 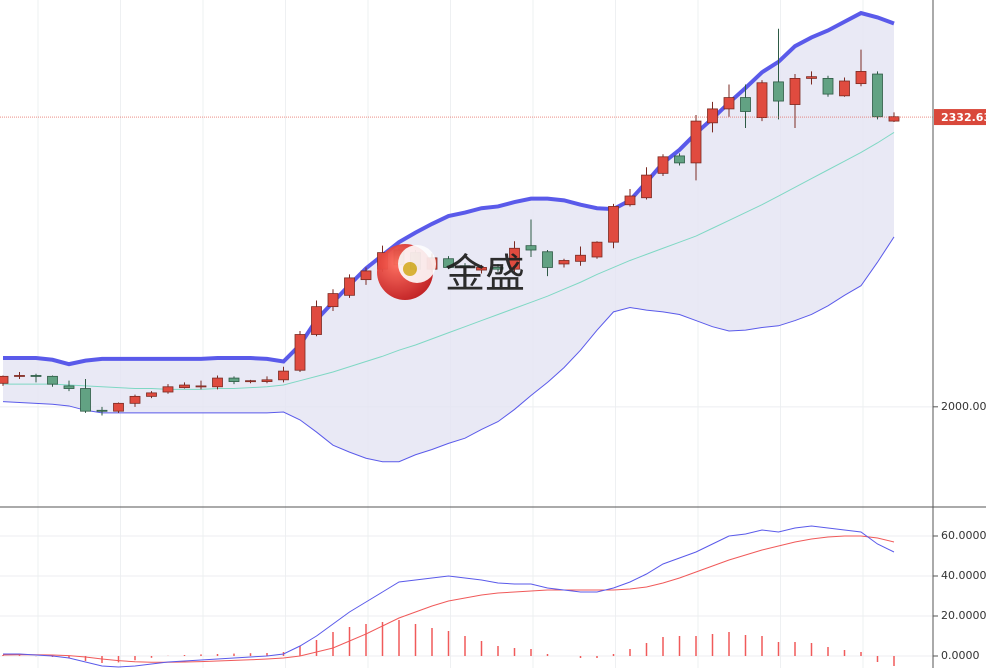 What do you see at coordinates (963, 406) in the screenshot?
I see `y-tick-label: 2000.00` at bounding box center [963, 406].